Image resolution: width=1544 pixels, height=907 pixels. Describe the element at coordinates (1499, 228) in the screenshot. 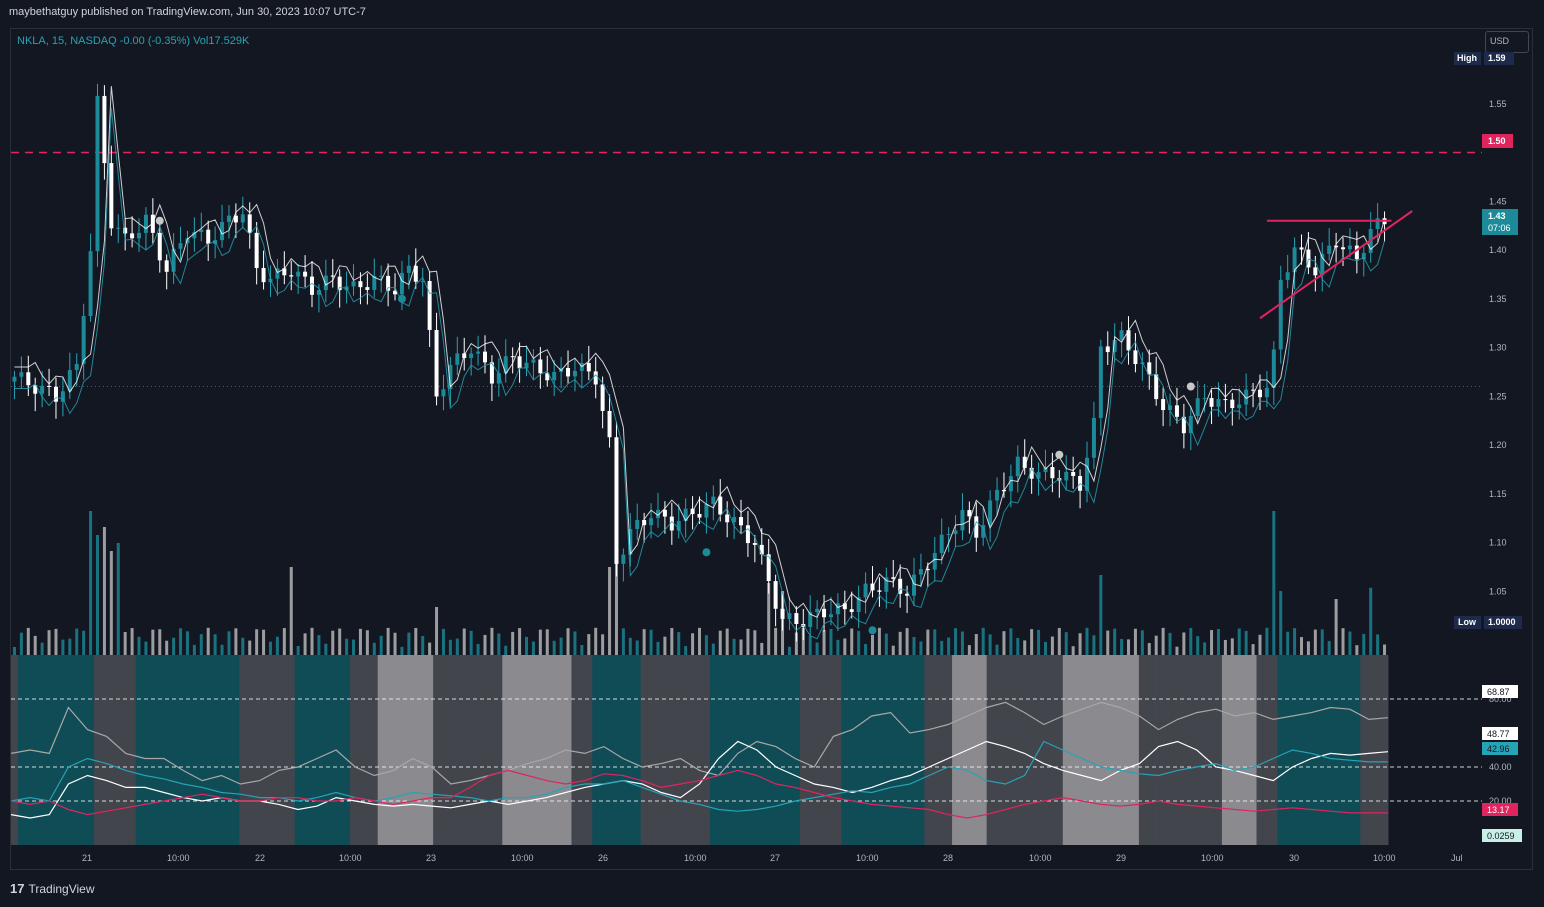

I see `bar-countdown: 07:06` at that location.